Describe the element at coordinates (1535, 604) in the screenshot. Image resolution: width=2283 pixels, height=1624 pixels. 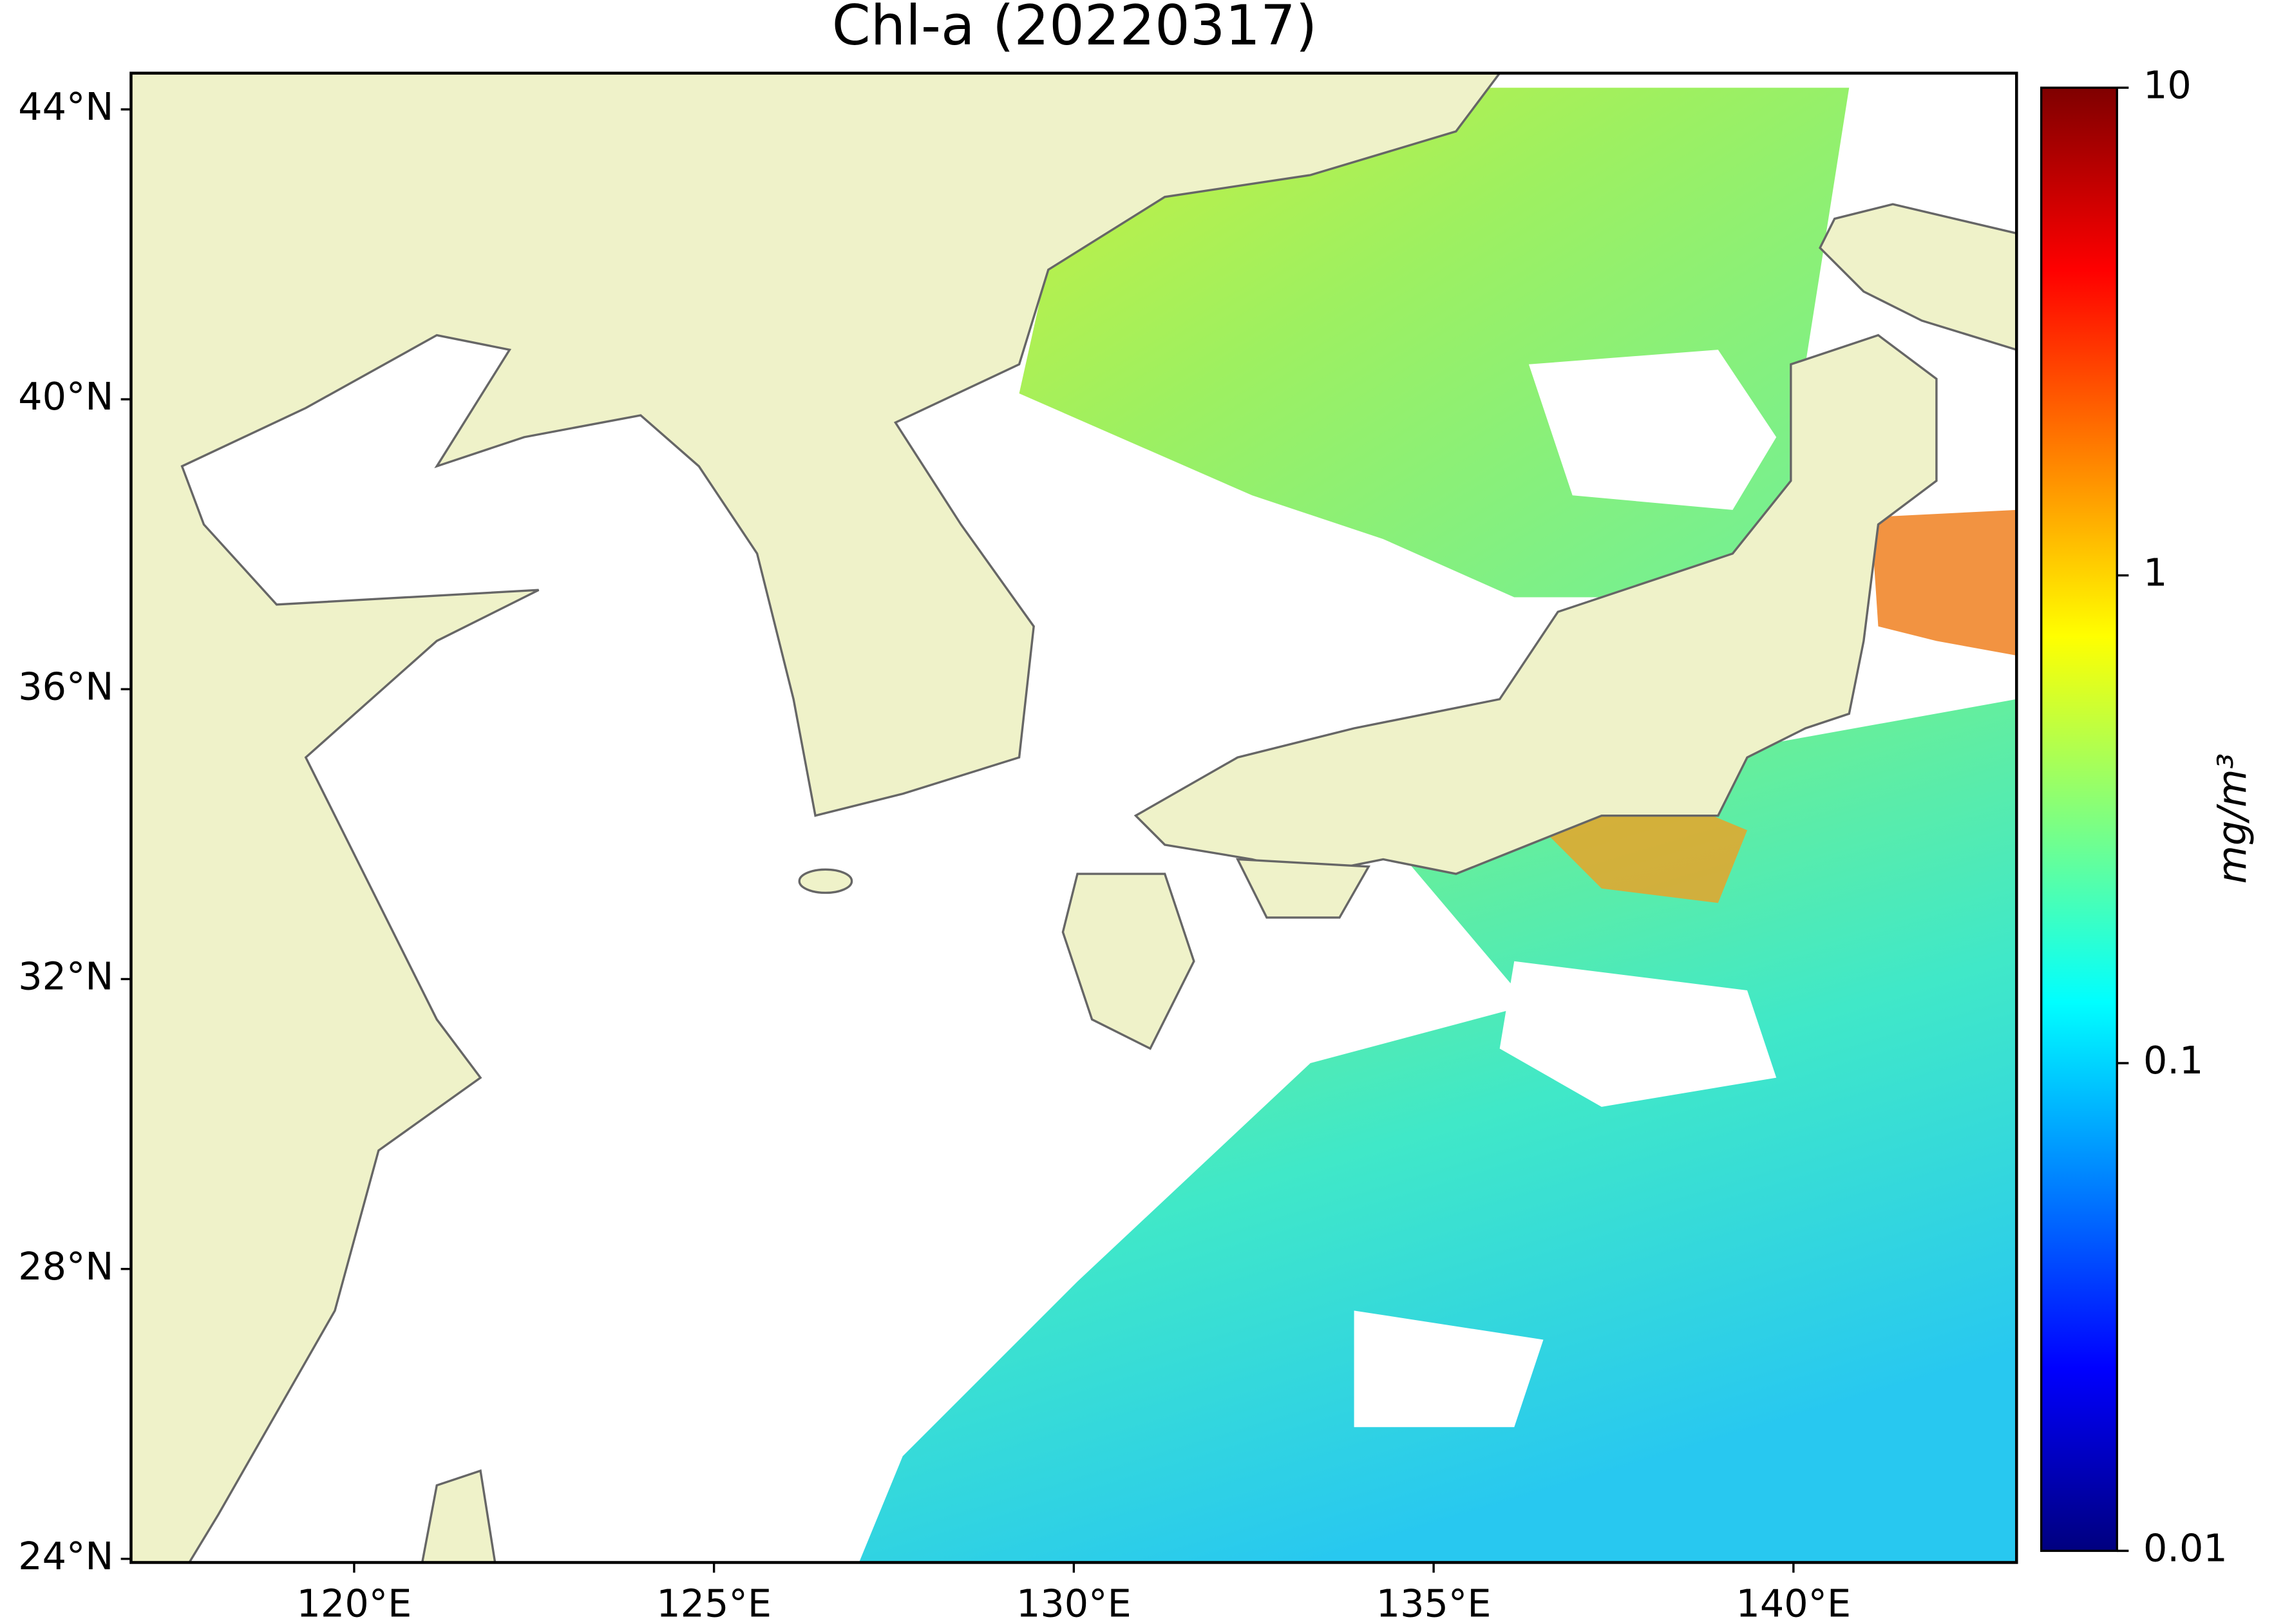
I see `honshu` at that location.